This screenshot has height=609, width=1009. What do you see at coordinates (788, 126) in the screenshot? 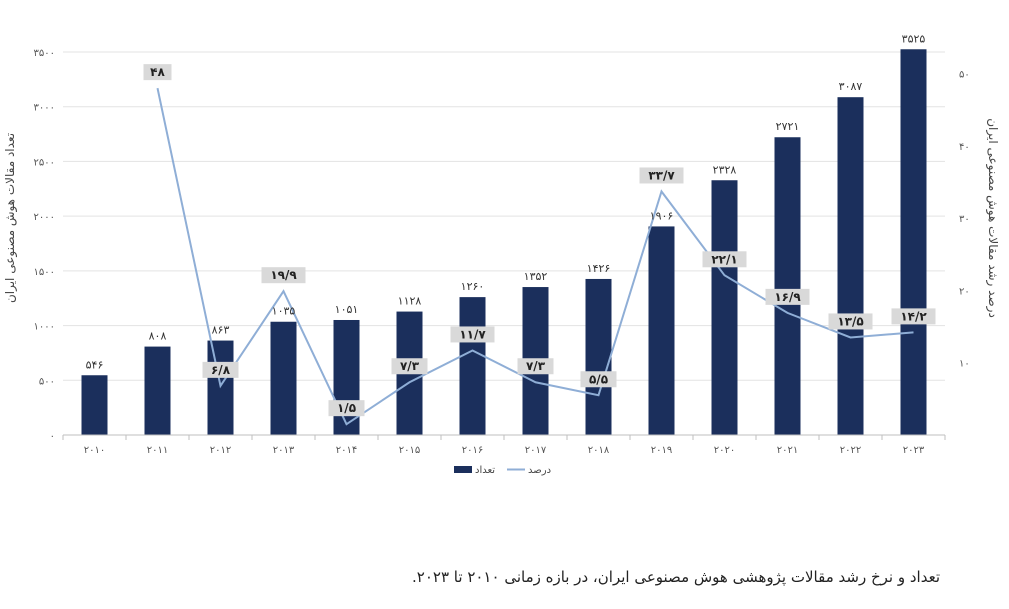
I see `bar-value-label: ۲۷۲۱` at bounding box center [788, 126].